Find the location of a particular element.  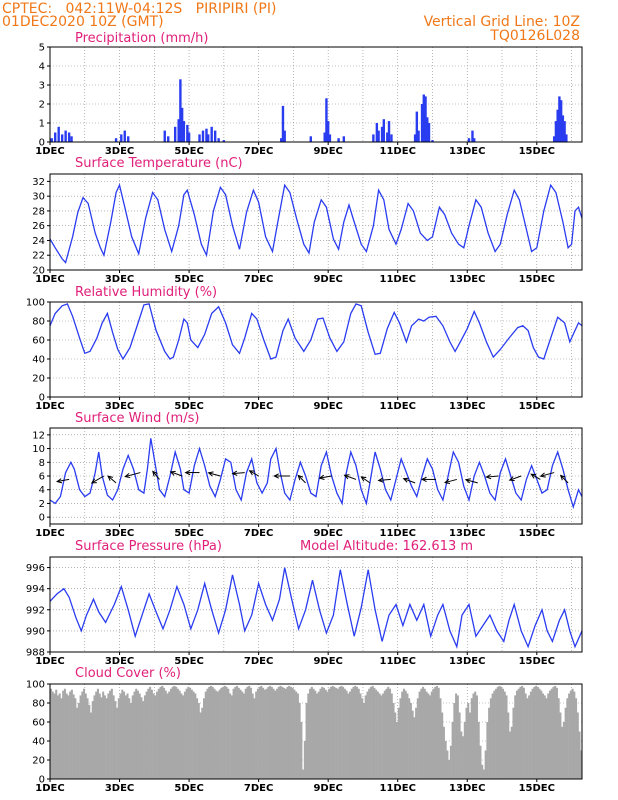

y-tick-label: 100 is located at coordinates (35, 303).